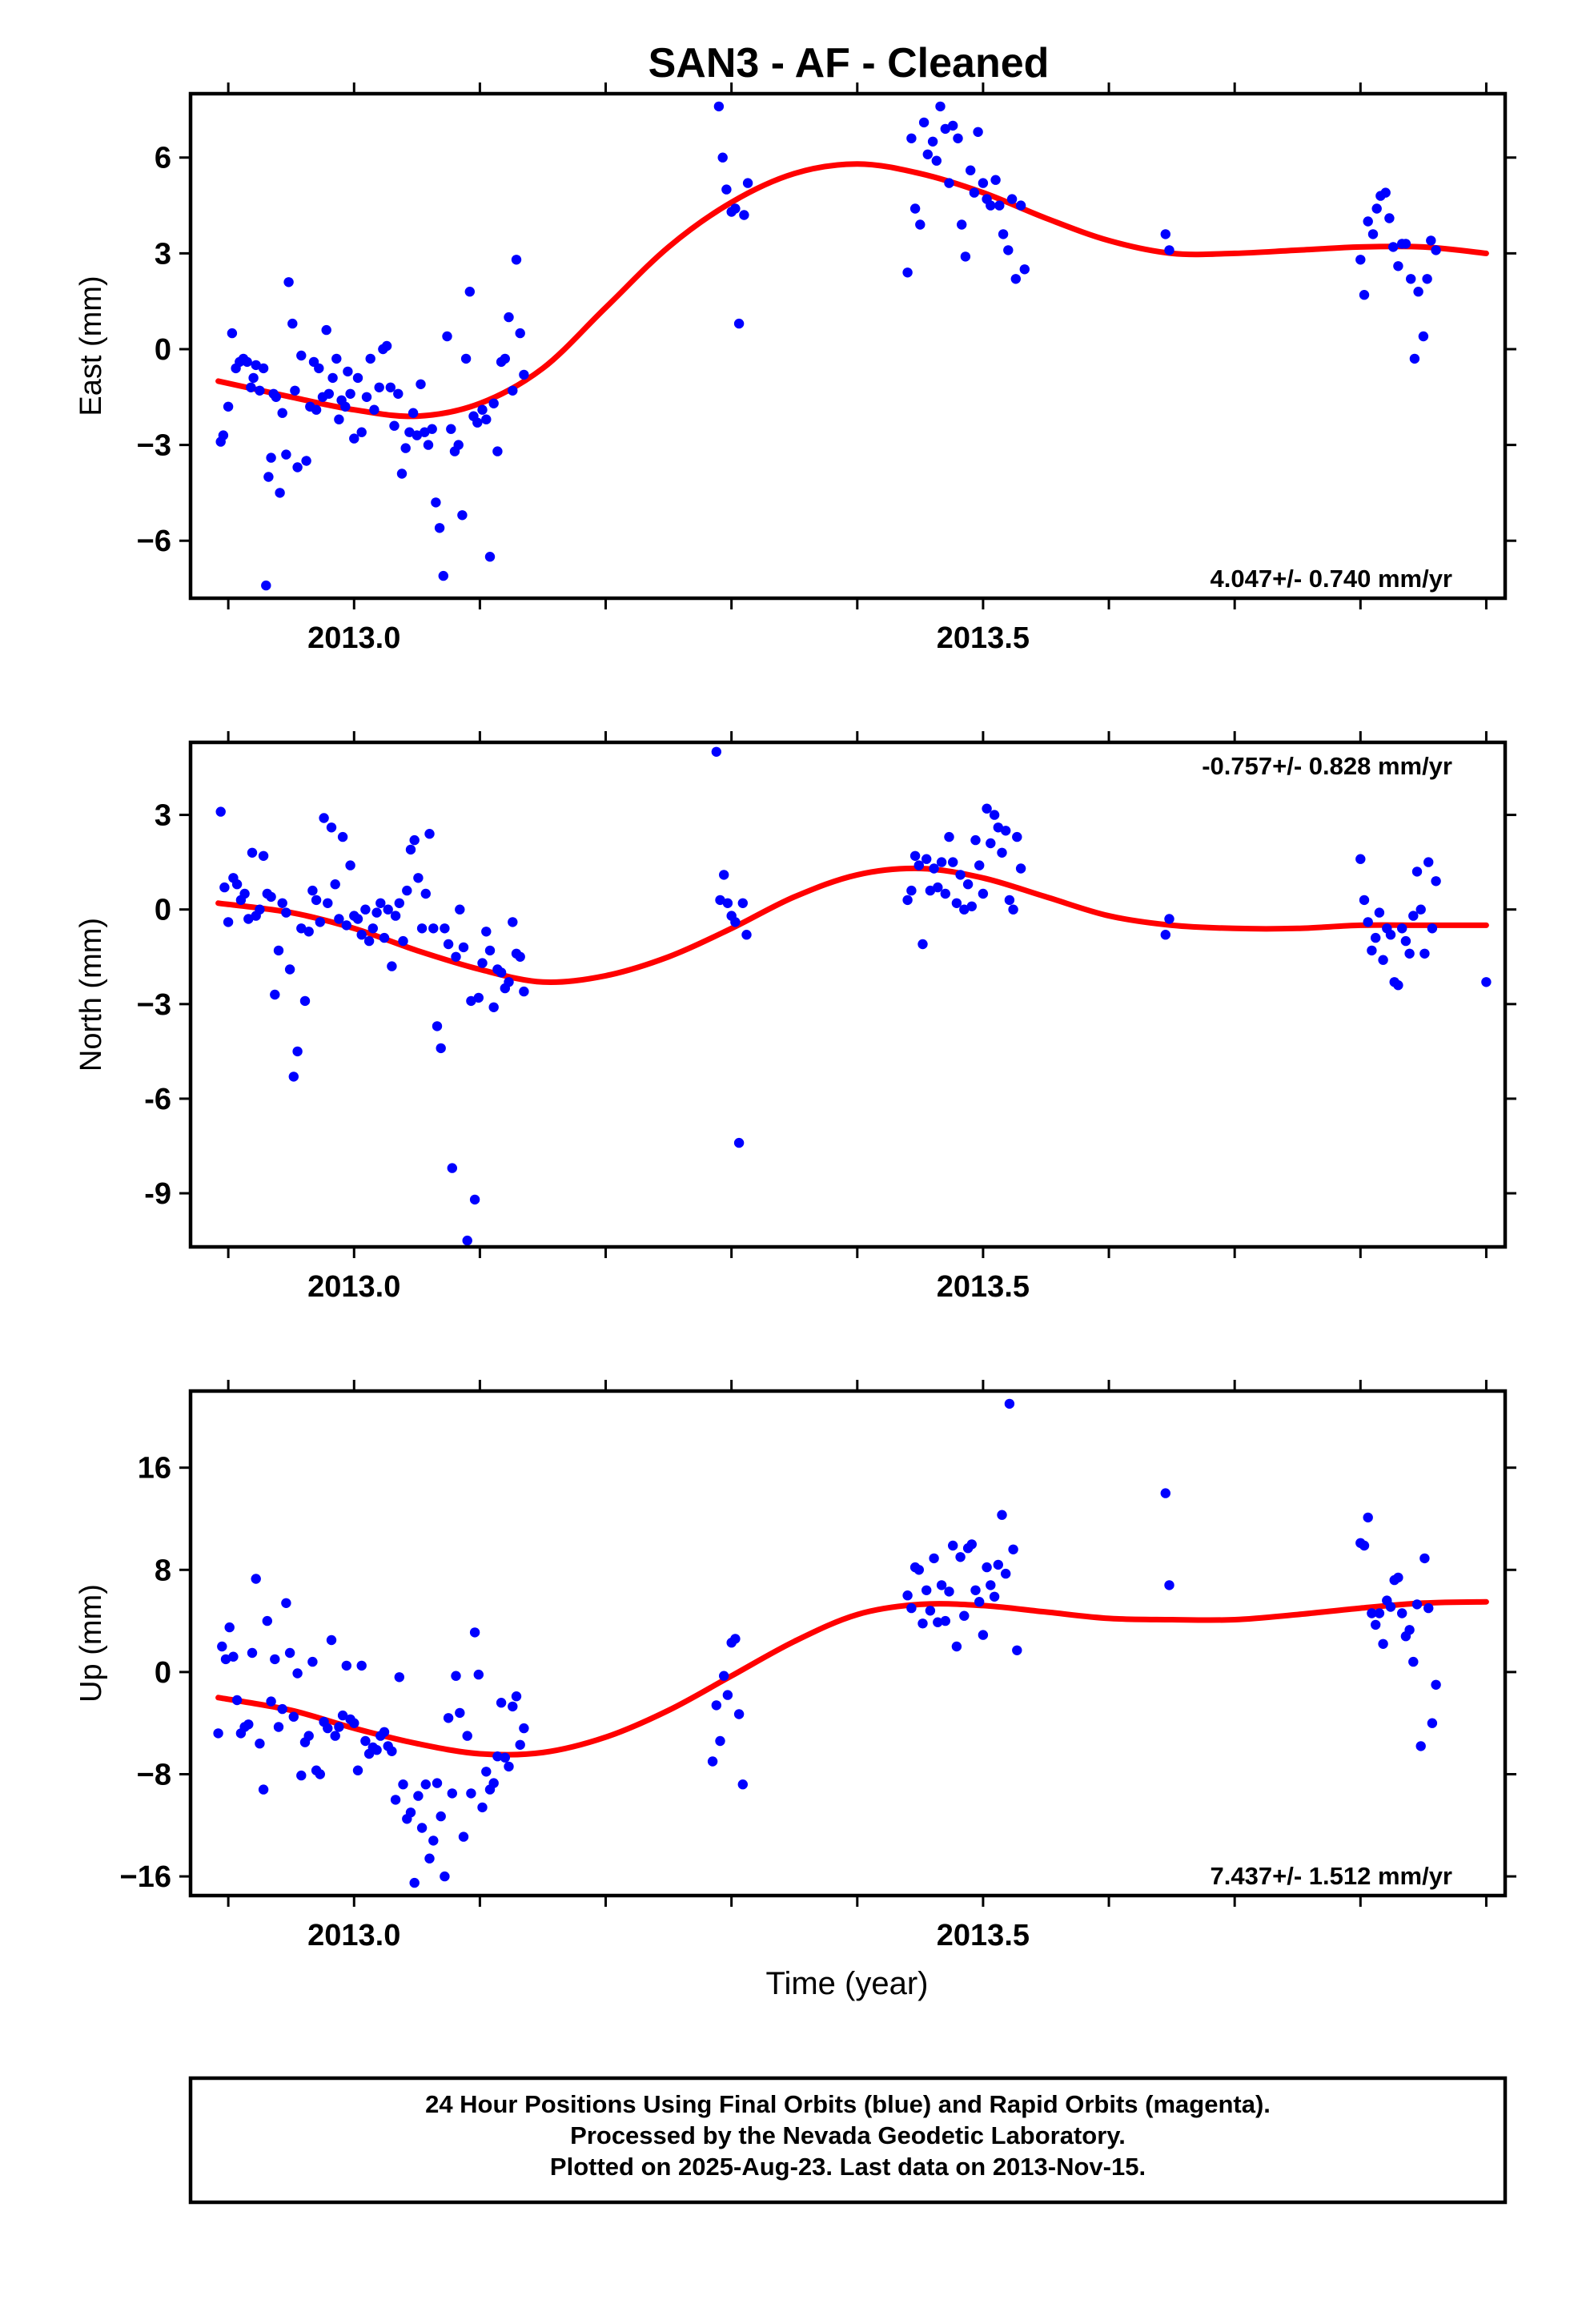  I want to click on up-y-tick-label: 16, so click(154, 1469).